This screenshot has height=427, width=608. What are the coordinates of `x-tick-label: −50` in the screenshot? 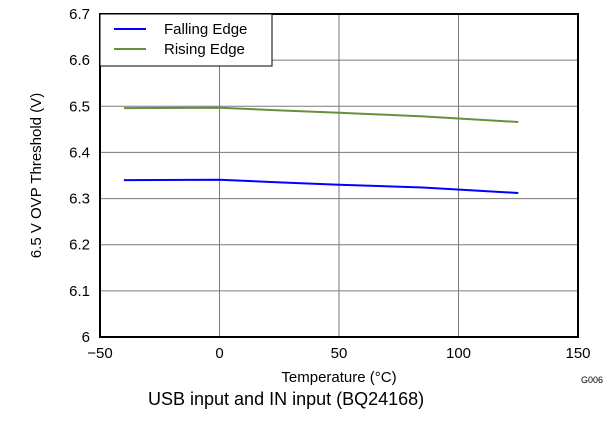 It's located at (99, 353).